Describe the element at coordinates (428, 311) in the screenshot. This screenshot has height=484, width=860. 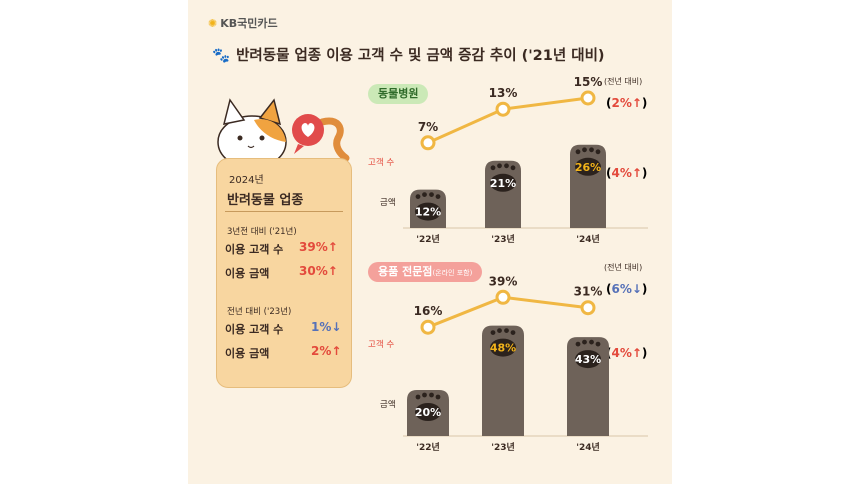
I see `customers-point-label: 16%` at that location.